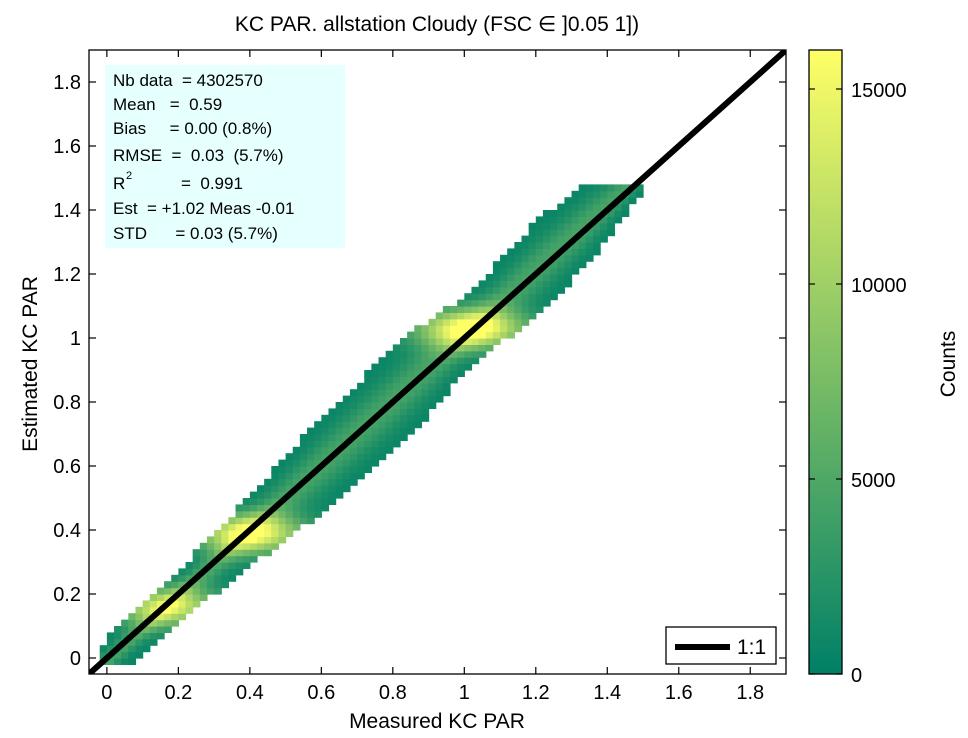 This screenshot has height=738, width=968. I want to click on stat-mean: Mean = 0.59, so click(167, 104).